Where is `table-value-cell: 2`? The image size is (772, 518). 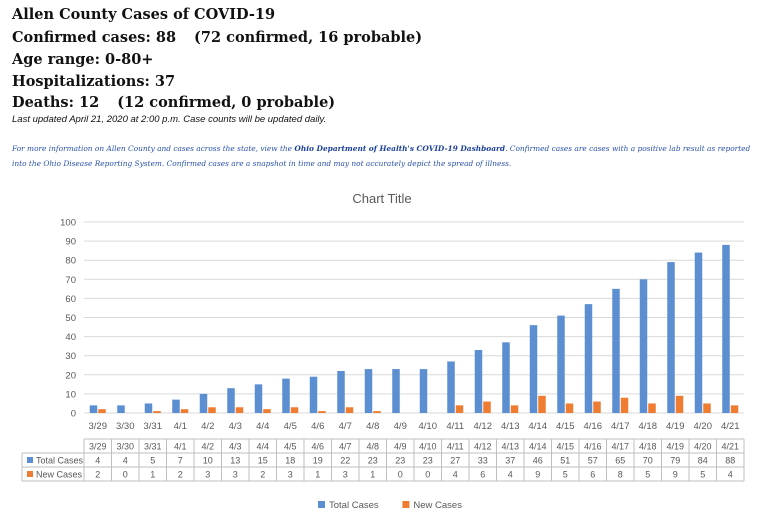 table-value-cell: 2 is located at coordinates (180, 475).